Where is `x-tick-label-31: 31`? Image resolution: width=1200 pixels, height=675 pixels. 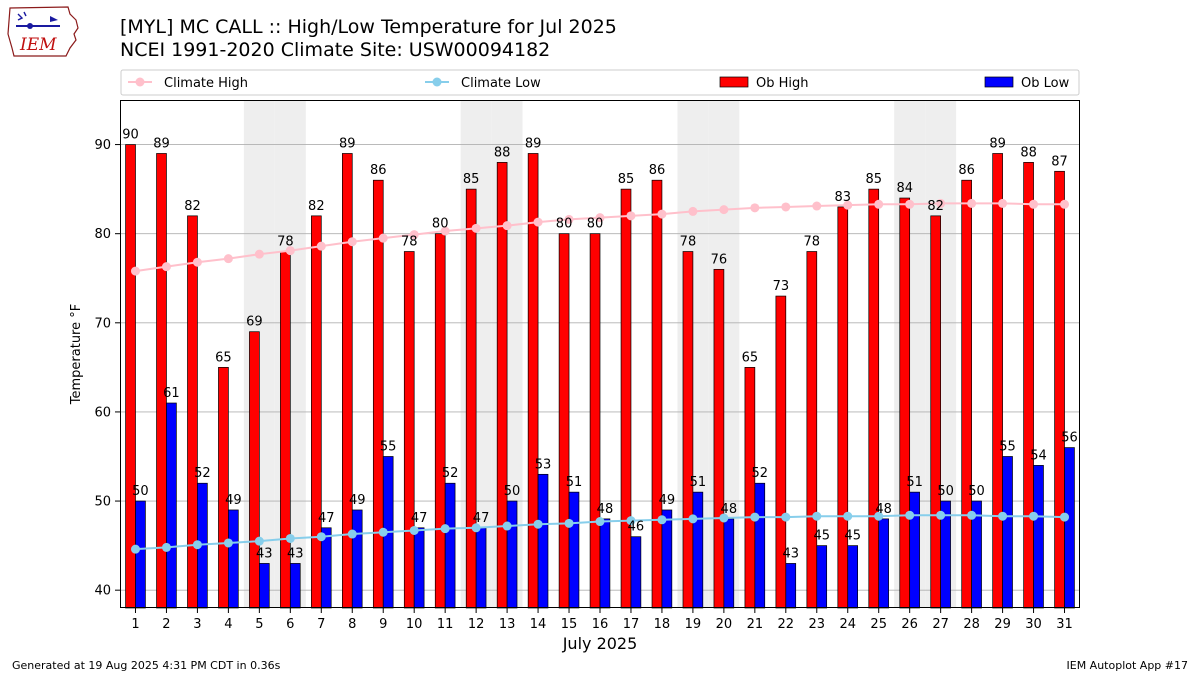 x-tick-label-31: 31 is located at coordinates (1064, 624).